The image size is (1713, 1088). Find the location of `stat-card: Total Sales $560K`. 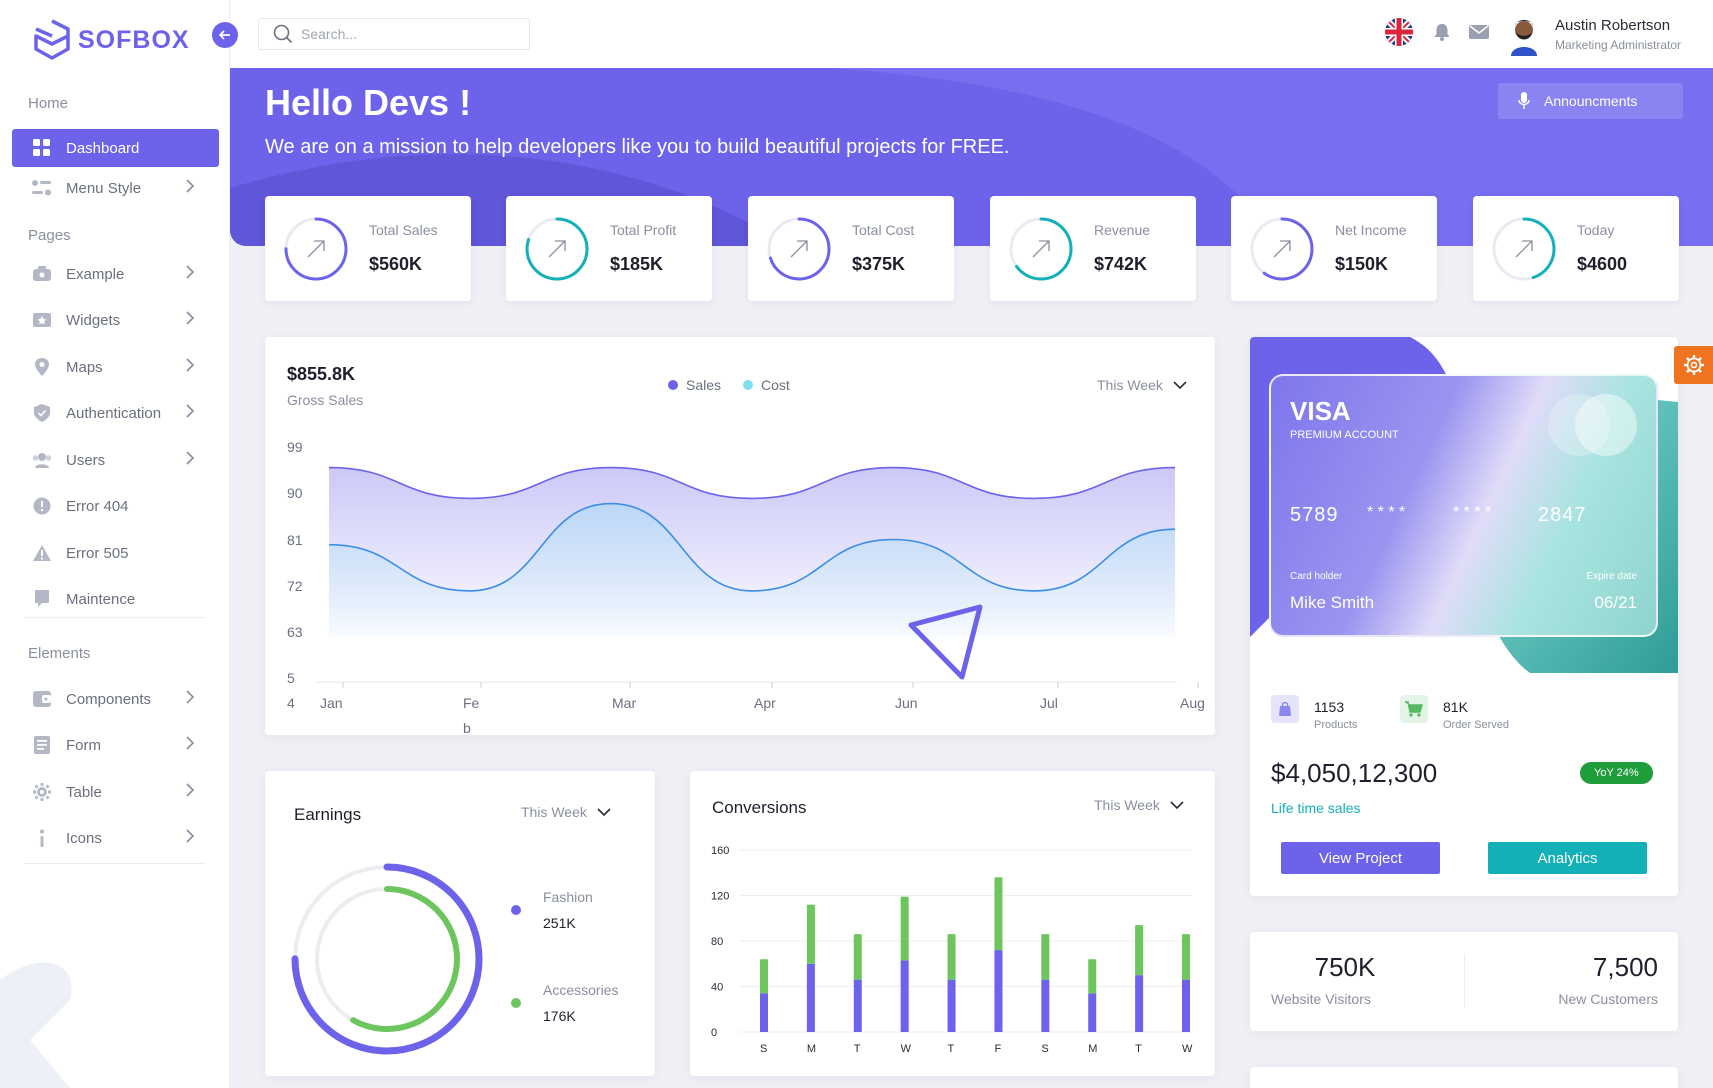

stat-card: Total Sales $560K is located at coordinates (368, 248).